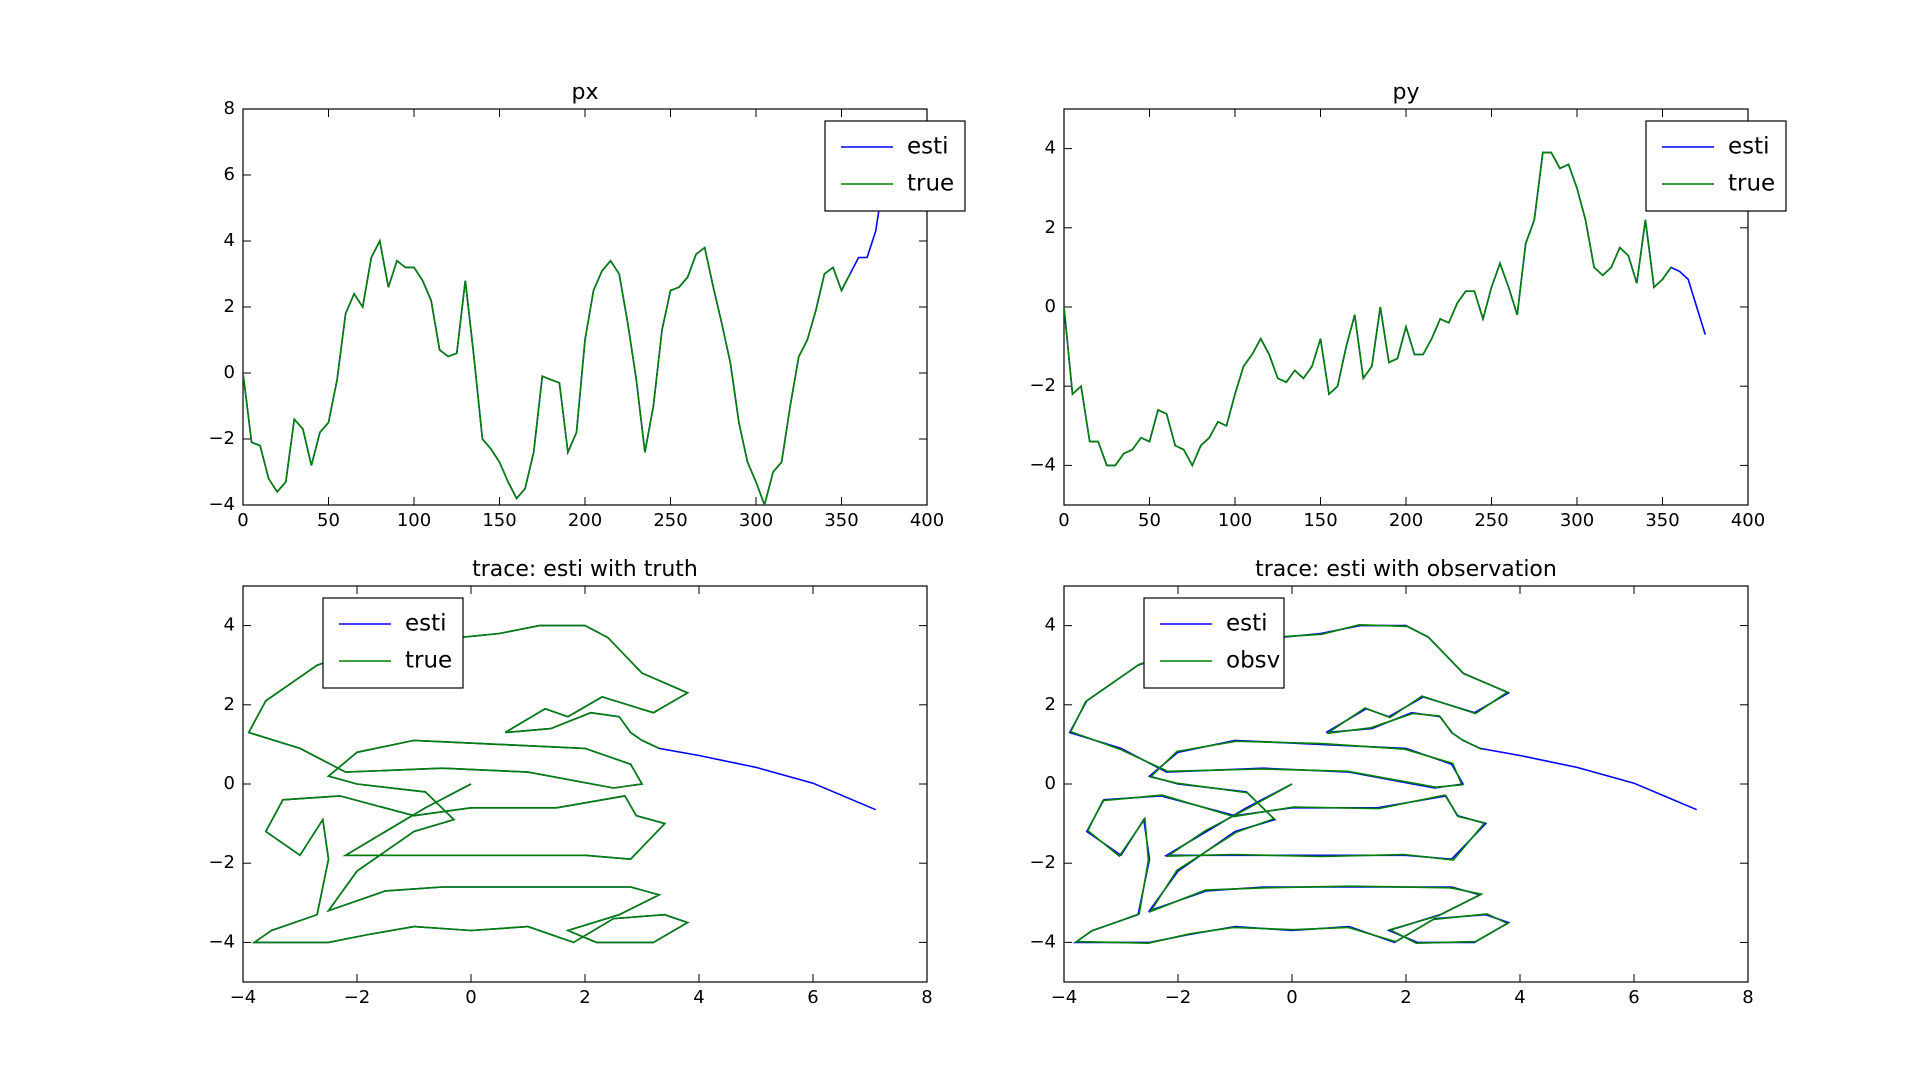 Image resolution: width=1920 pixels, height=1080 pixels. I want to click on y-tick-label: 8, so click(229, 108).